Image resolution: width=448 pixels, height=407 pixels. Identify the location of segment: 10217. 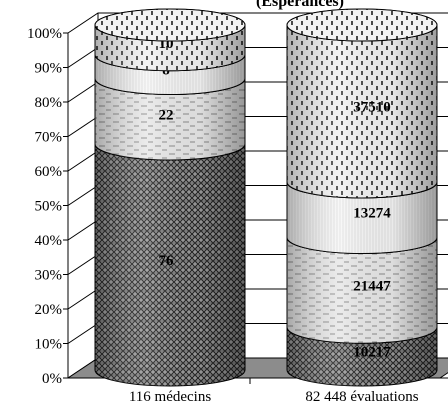
(362, 348).